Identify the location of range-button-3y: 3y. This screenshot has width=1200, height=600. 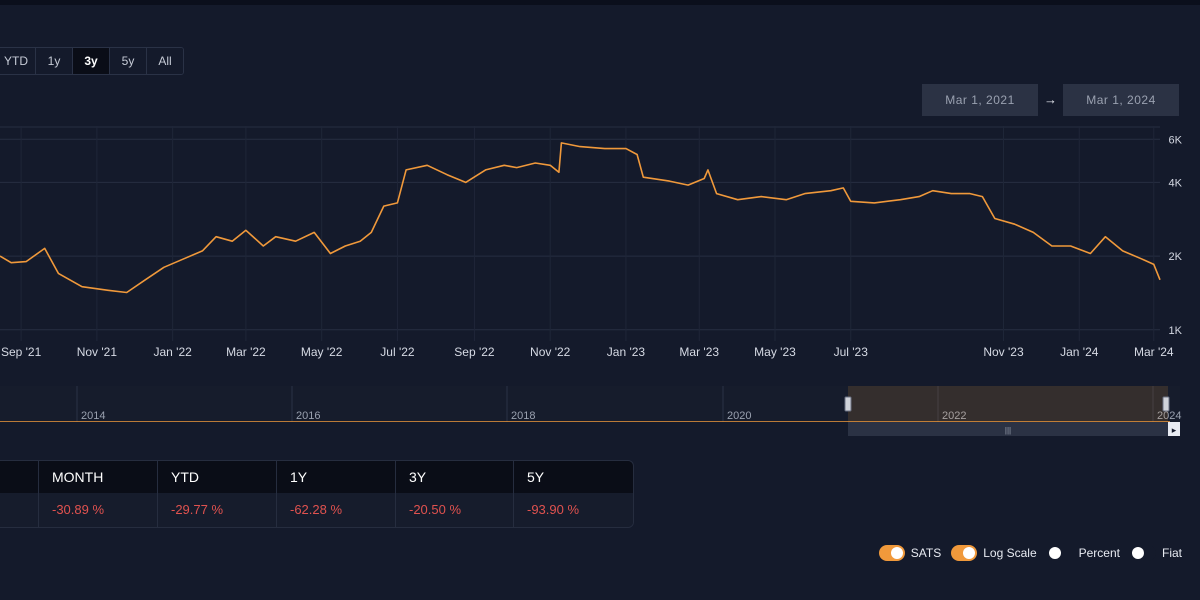
(91, 61).